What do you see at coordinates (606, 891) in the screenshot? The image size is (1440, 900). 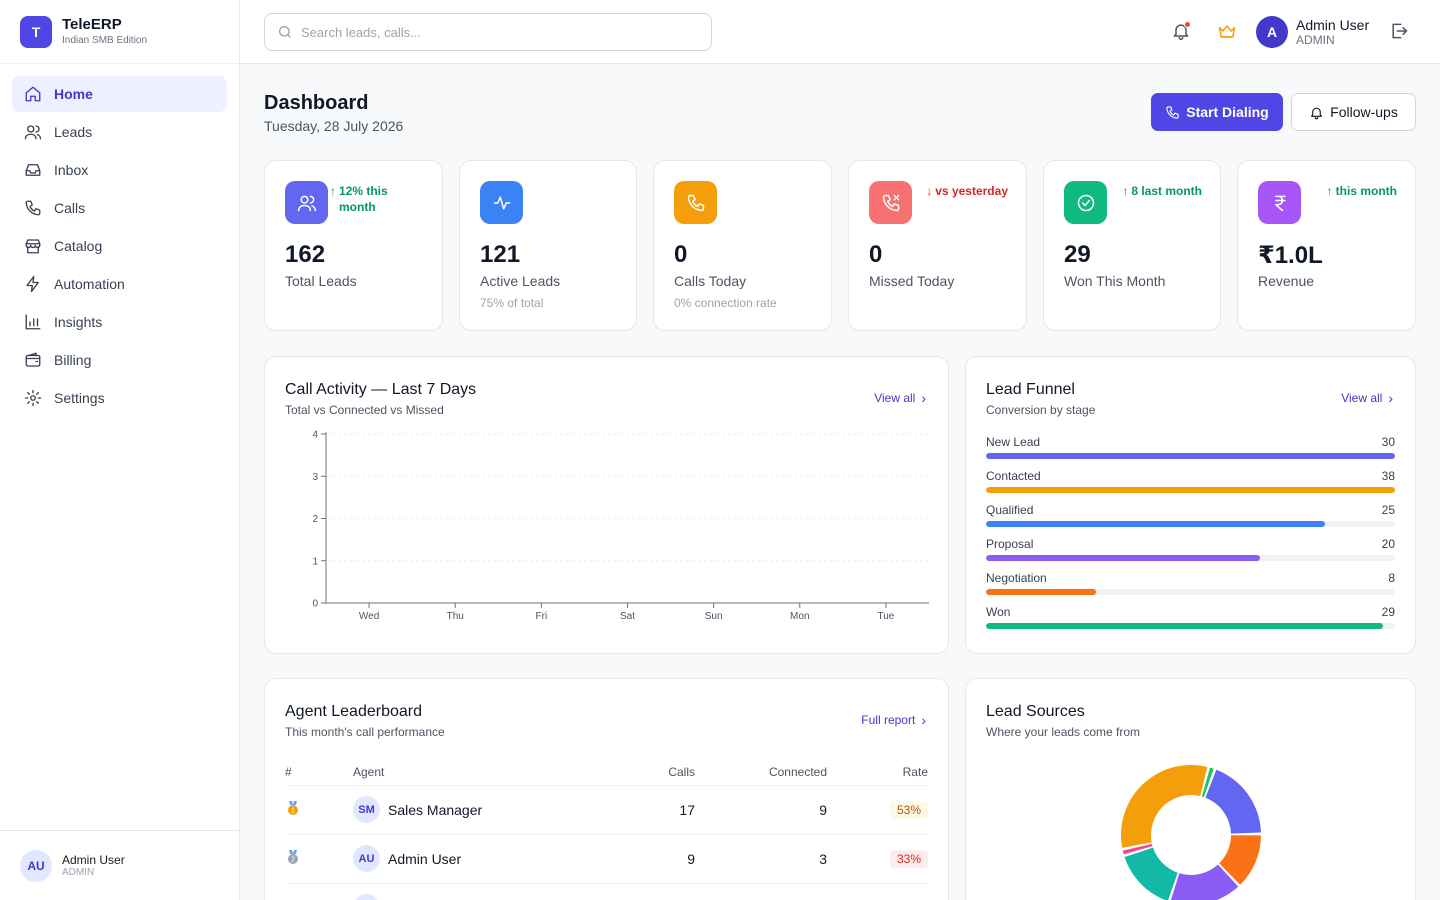 I see `table-row` at bounding box center [606, 891].